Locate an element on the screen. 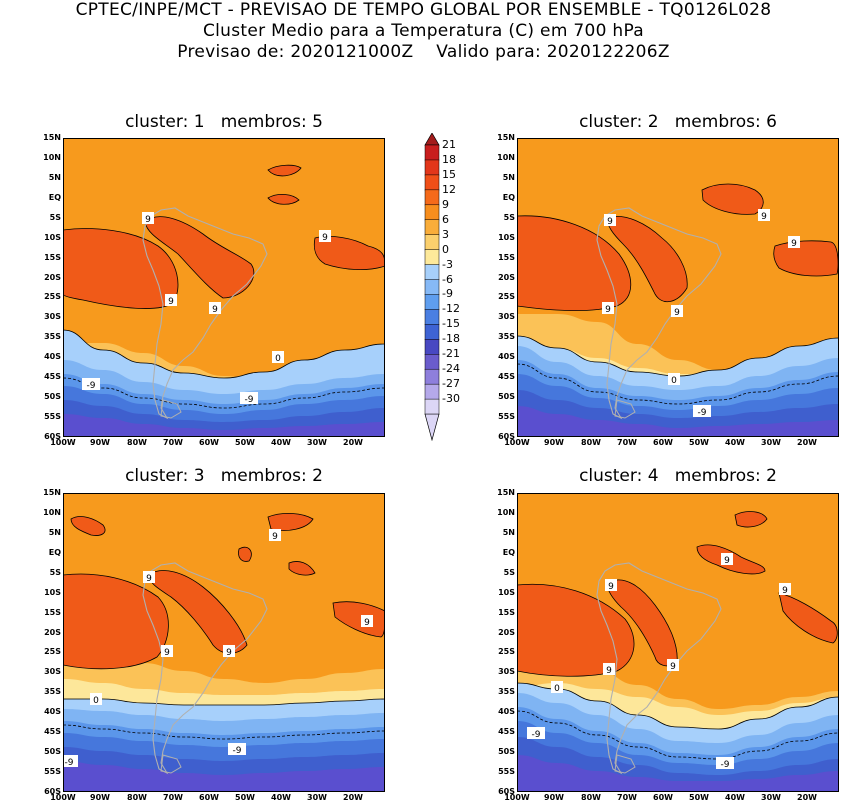  panel-2-title: cluster: 2 membros: 6 is located at coordinates (678, 122).